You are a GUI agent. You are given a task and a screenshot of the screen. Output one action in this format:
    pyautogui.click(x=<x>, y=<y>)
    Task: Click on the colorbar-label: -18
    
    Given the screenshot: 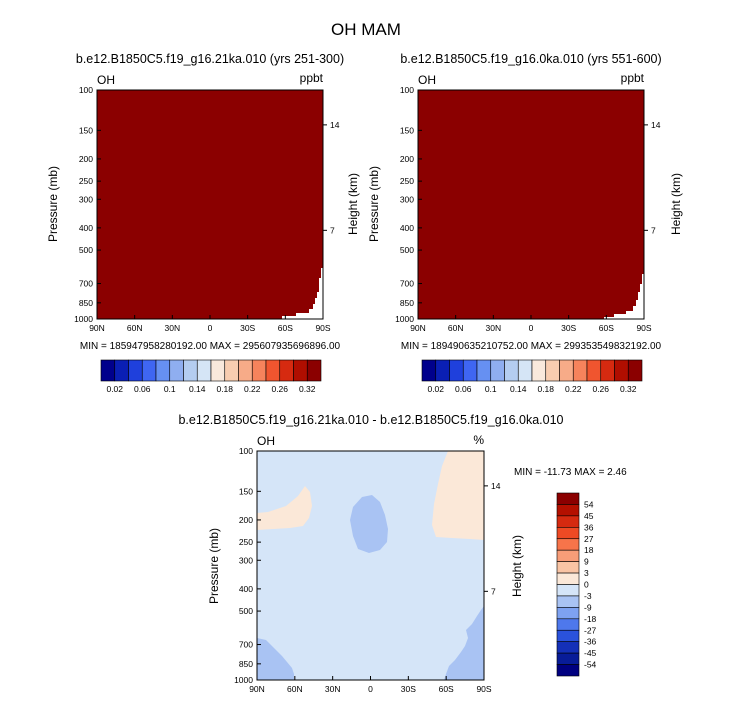 What is the action you would take?
    pyautogui.click(x=590, y=619)
    